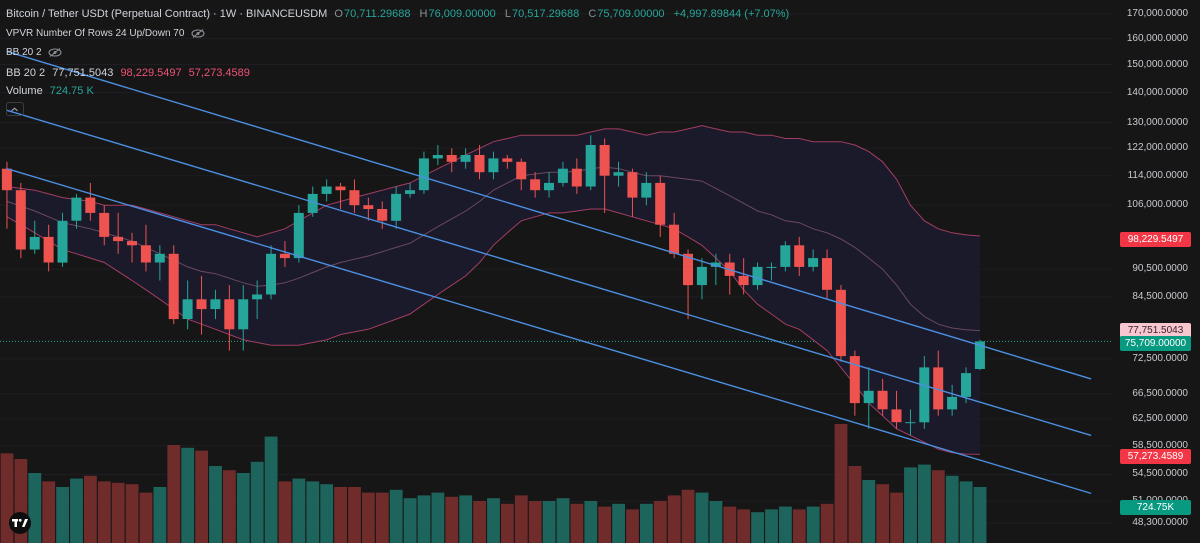 This screenshot has height=543, width=1200. I want to click on price-tick-label: 140,000.0000, so click(1157, 92).